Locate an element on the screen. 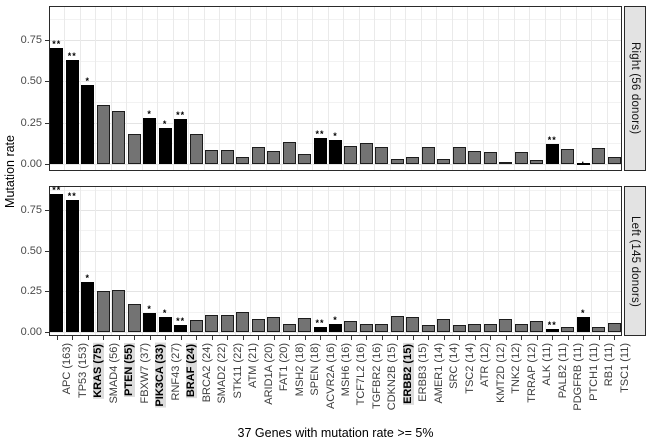 The image size is (650, 448). bar-atm-left is located at coordinates (243, 322).